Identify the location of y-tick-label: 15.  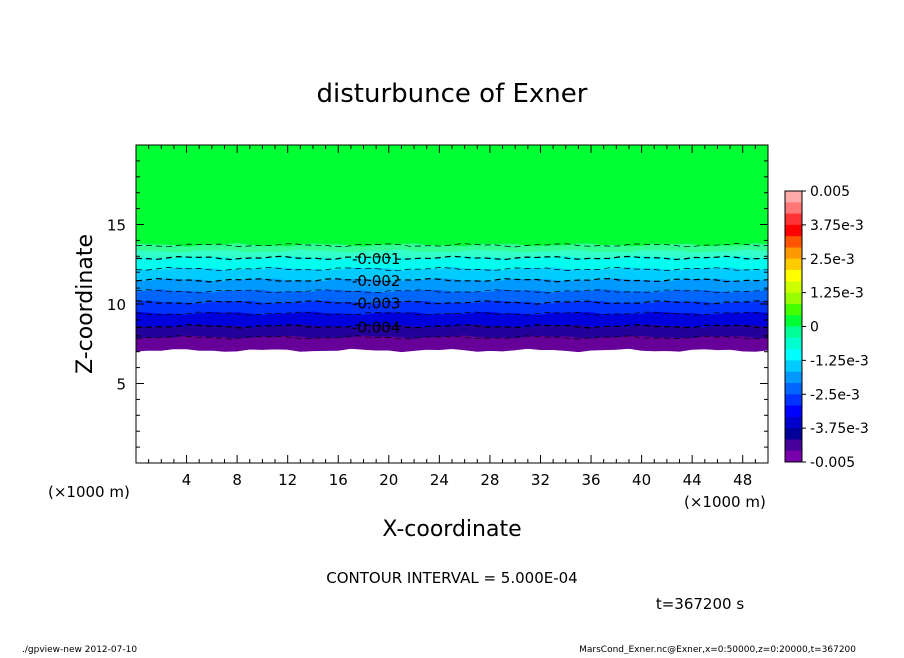
(116, 226).